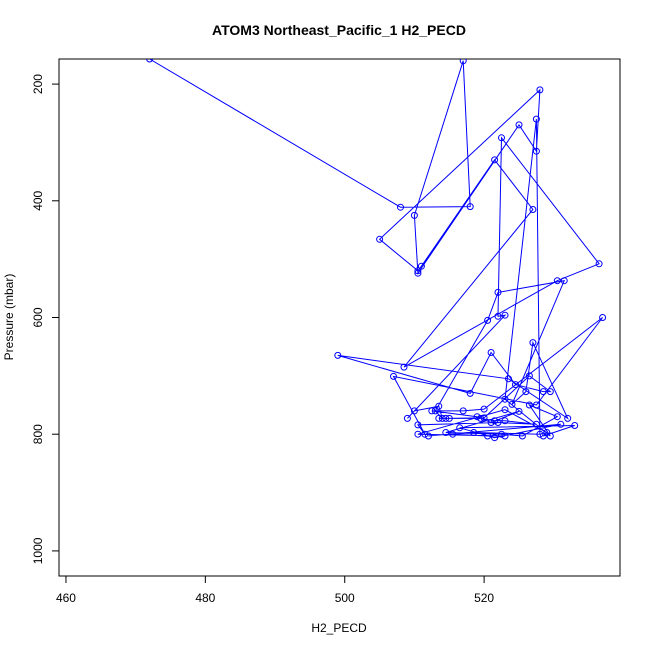 Image resolution: width=650 pixels, height=650 pixels. What do you see at coordinates (345, 598) in the screenshot?
I see `x-tick-label: 500` at bounding box center [345, 598].